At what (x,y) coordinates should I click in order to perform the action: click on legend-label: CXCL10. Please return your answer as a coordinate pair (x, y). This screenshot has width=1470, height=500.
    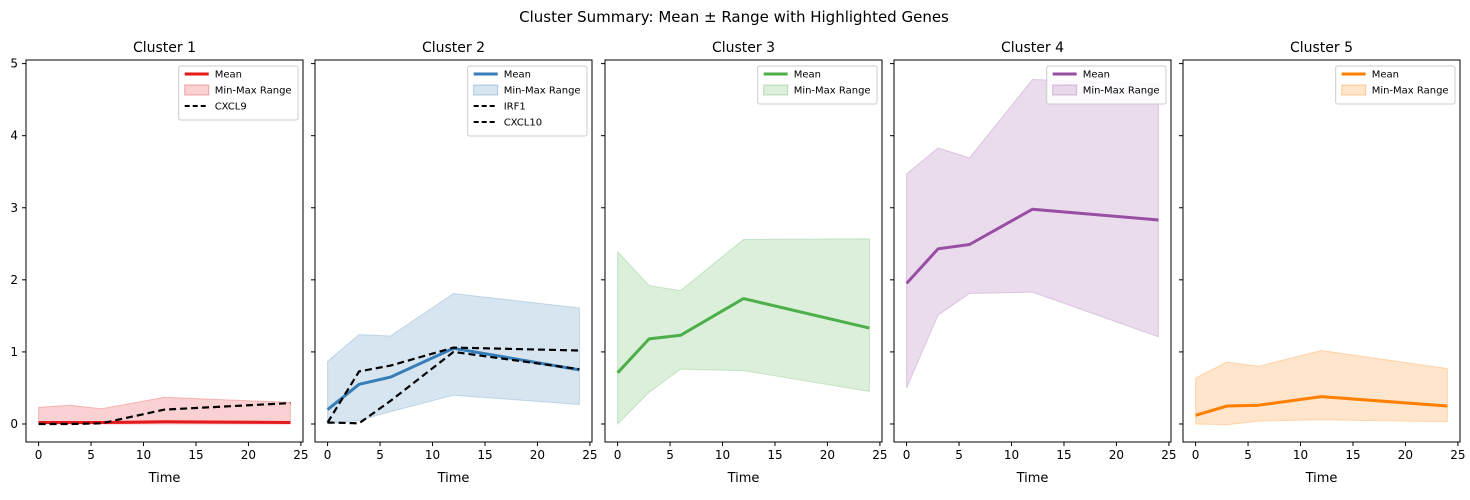
    Looking at the image, I should click on (523, 123).